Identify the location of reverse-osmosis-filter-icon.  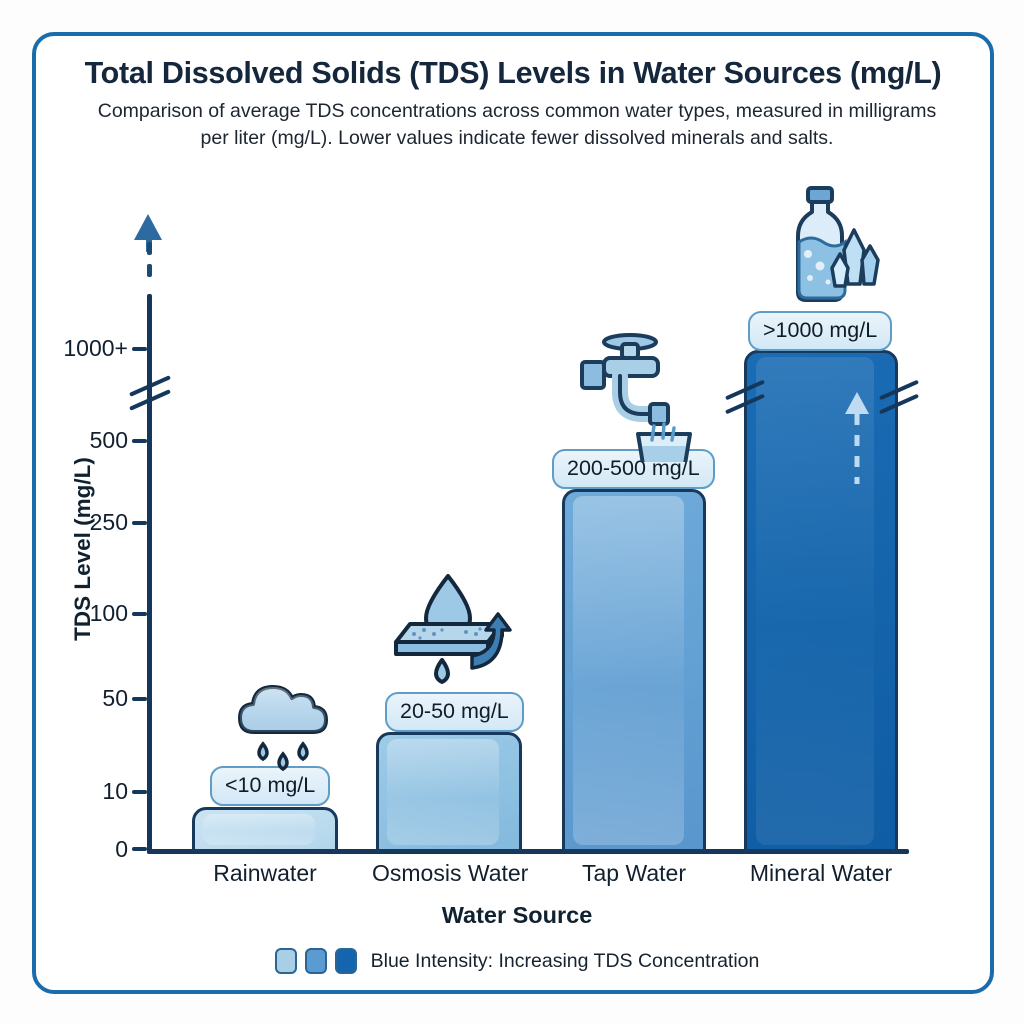
(453, 629).